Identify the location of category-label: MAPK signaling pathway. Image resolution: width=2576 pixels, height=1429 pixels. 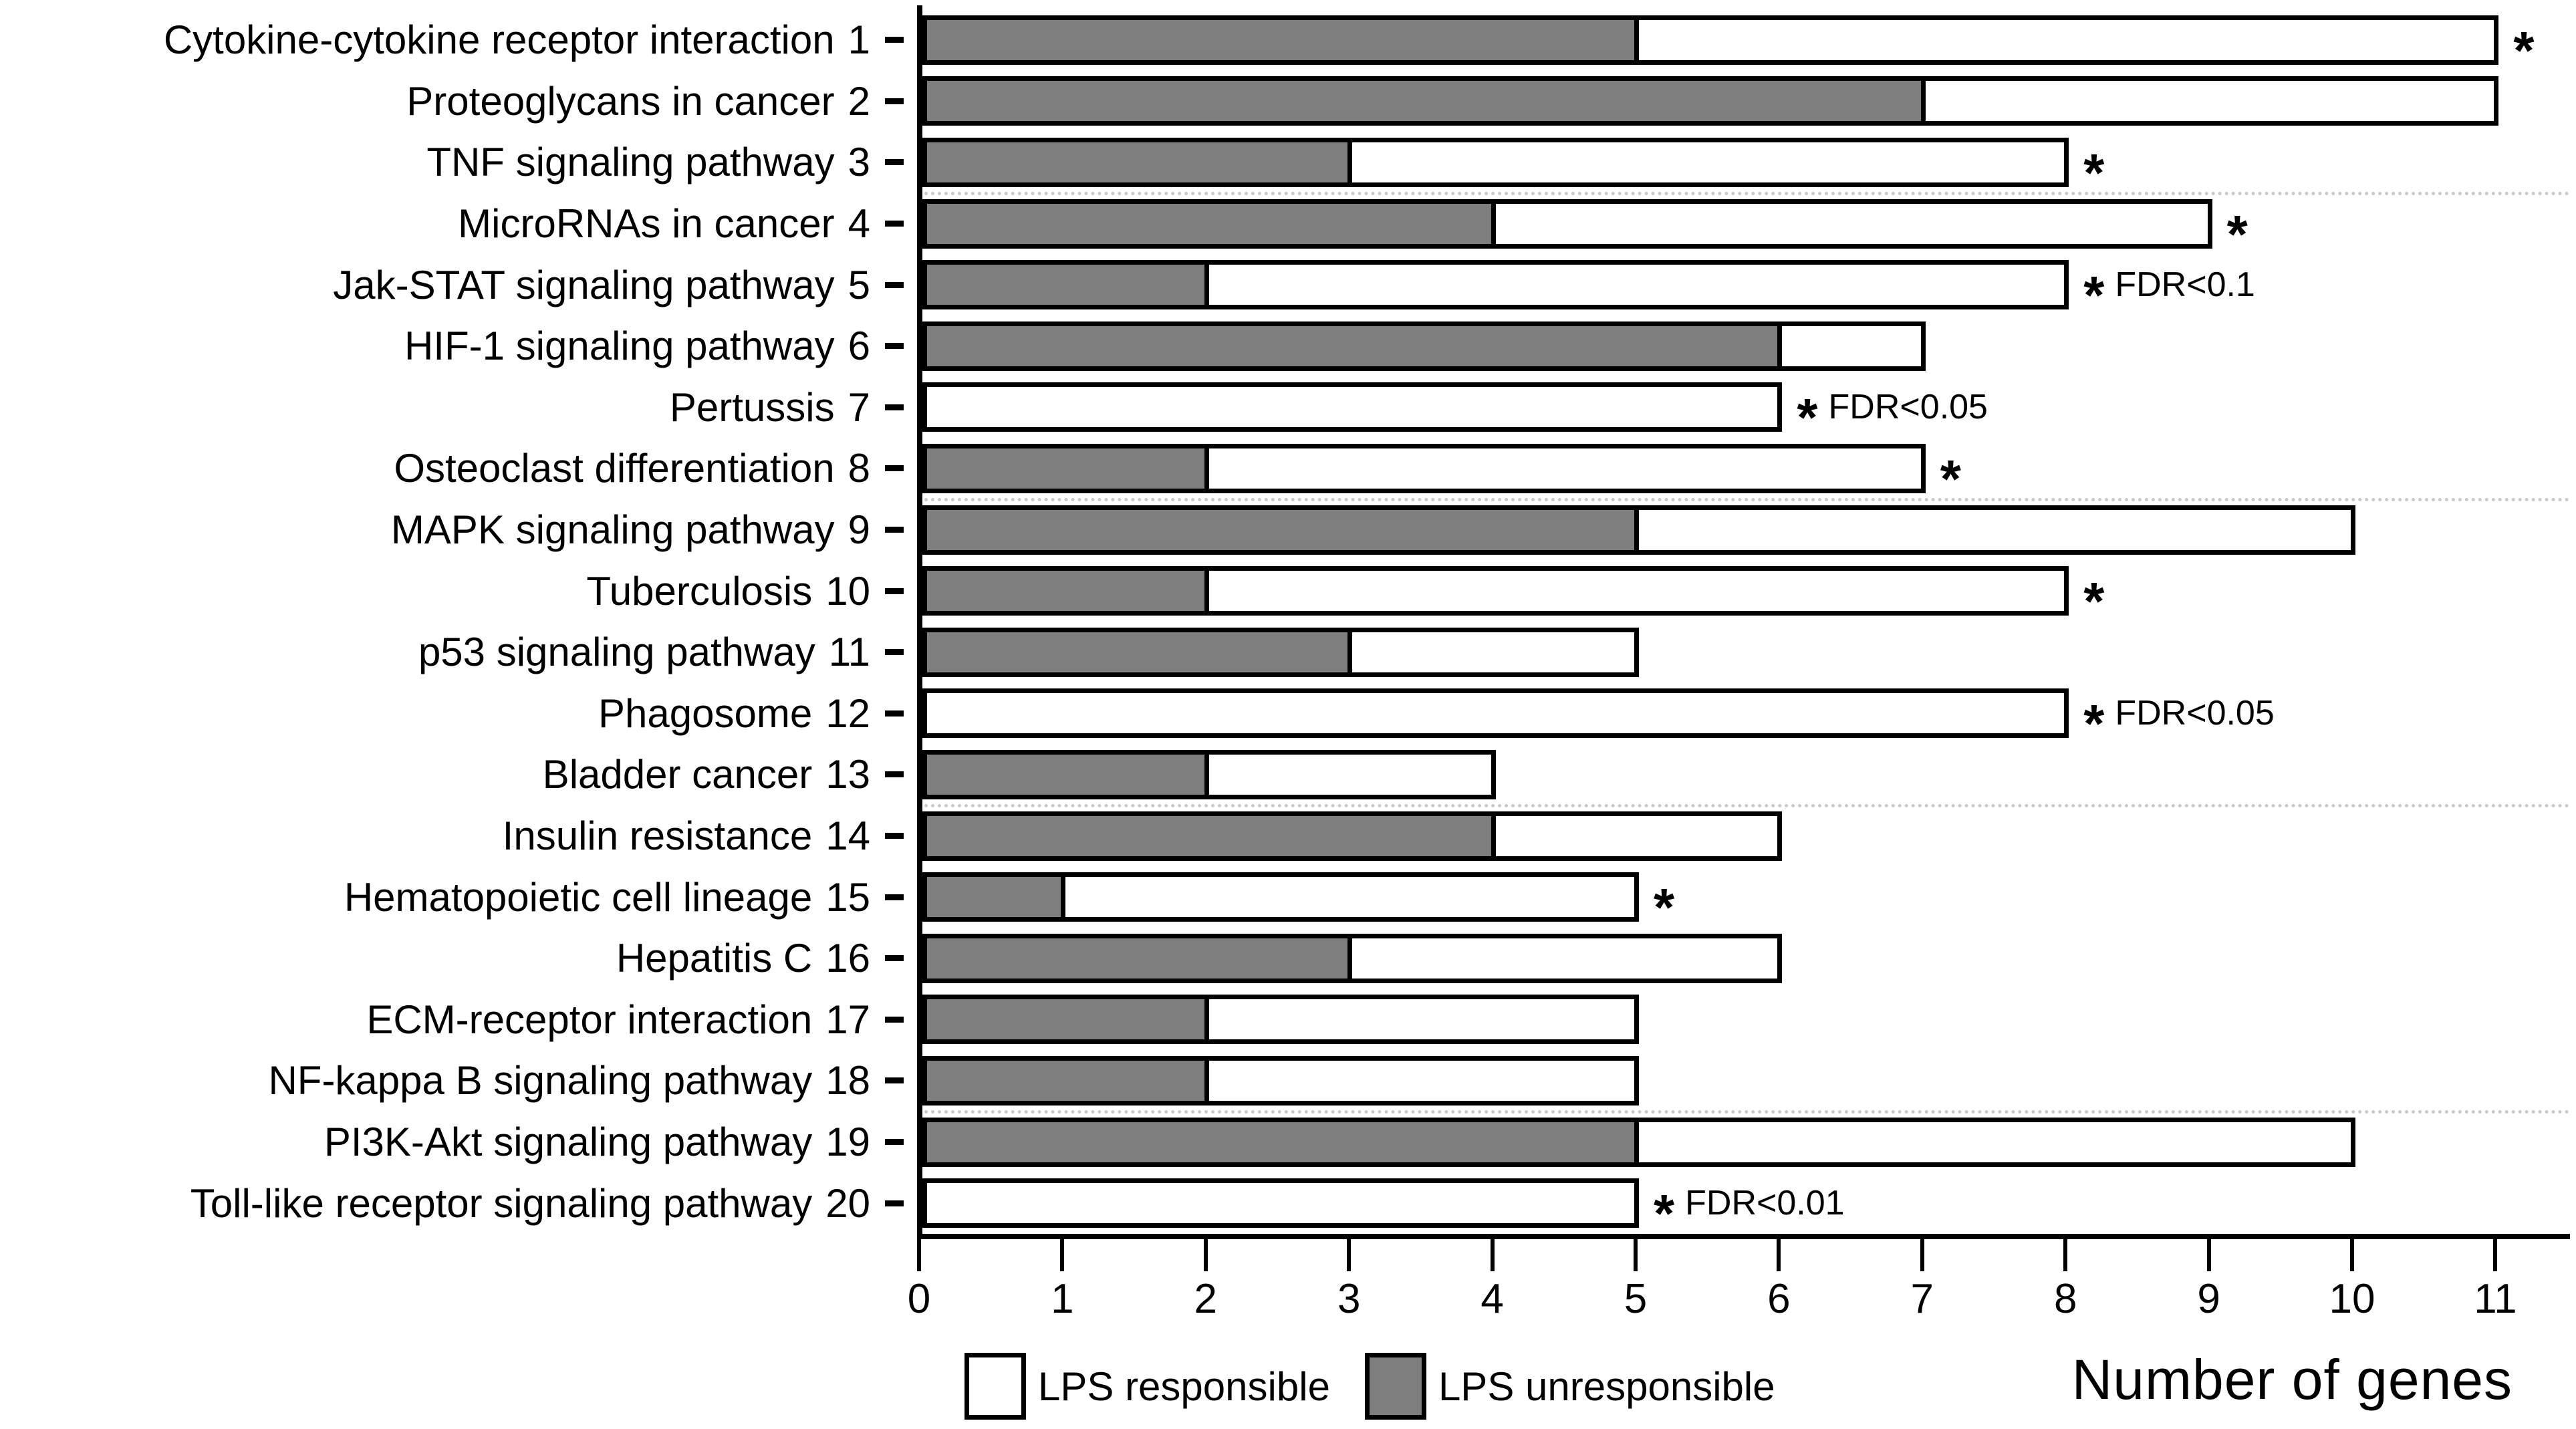
(613, 530).